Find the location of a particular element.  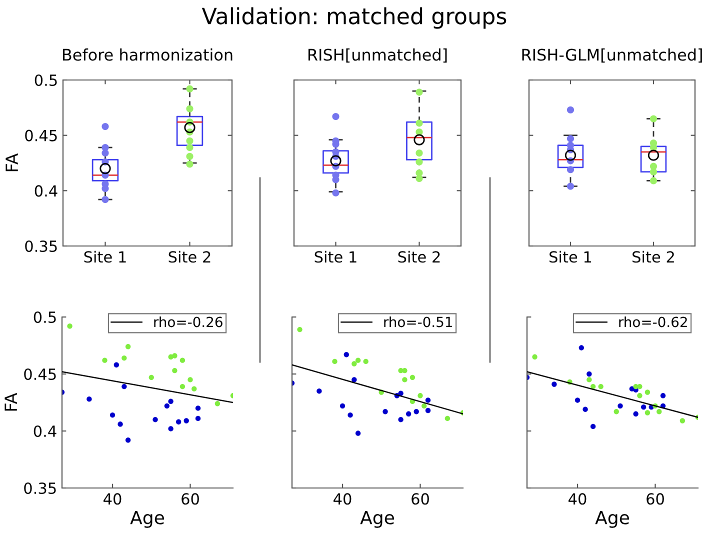

legend-label: rho=-0.51 is located at coordinates (418, 322).